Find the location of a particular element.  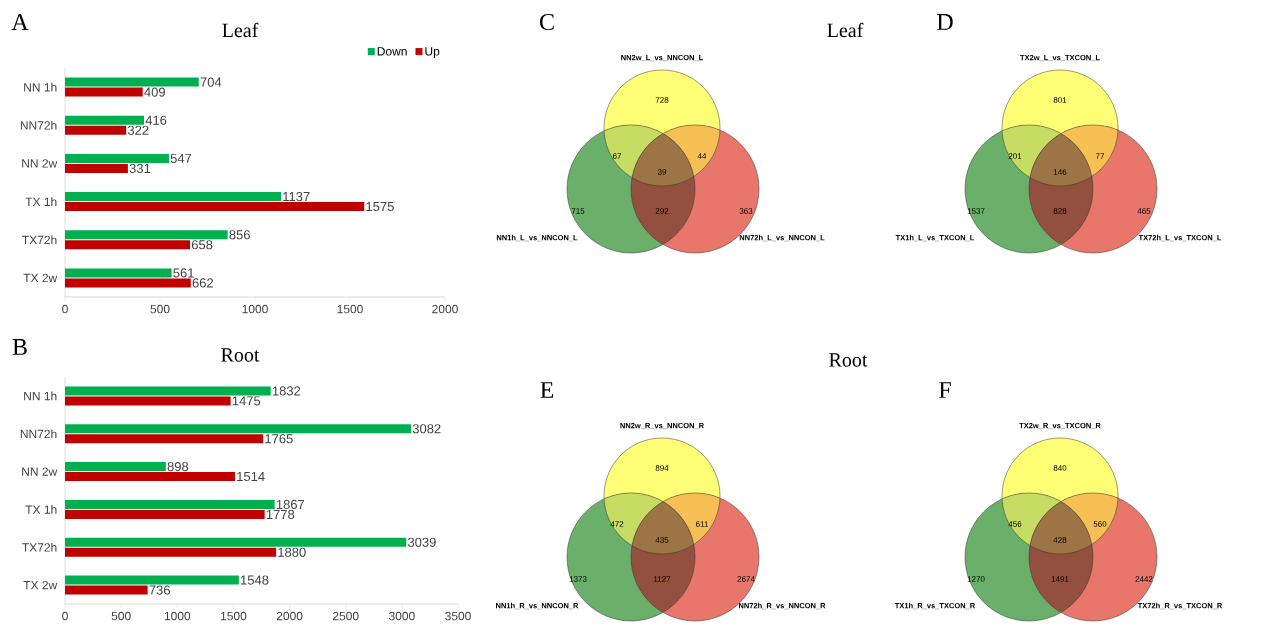

chart-title: Leaf is located at coordinates (240, 30).